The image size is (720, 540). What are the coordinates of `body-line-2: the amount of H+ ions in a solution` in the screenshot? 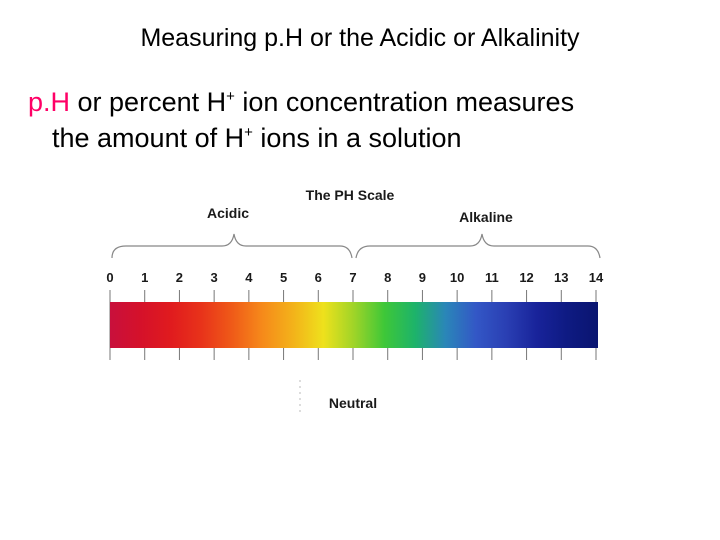 It's located at (358, 138).